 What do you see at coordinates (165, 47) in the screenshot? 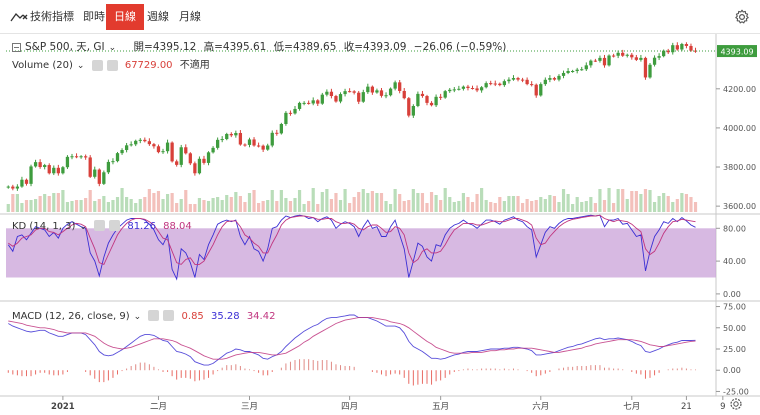
I see `open-value: 開=4395.12` at bounding box center [165, 47].